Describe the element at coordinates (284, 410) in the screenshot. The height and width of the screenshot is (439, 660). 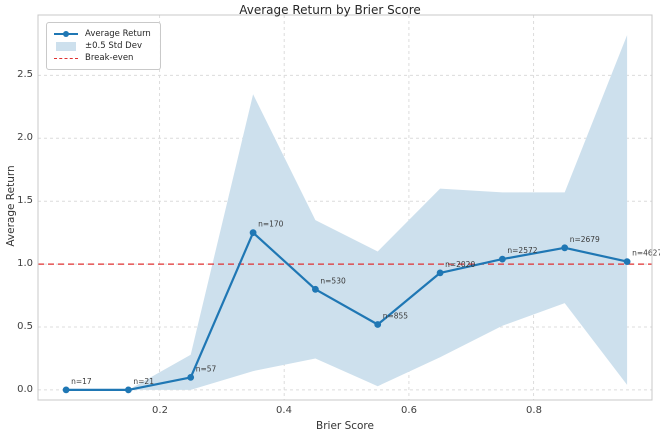
I see `x-tick-label: 0.4` at that location.